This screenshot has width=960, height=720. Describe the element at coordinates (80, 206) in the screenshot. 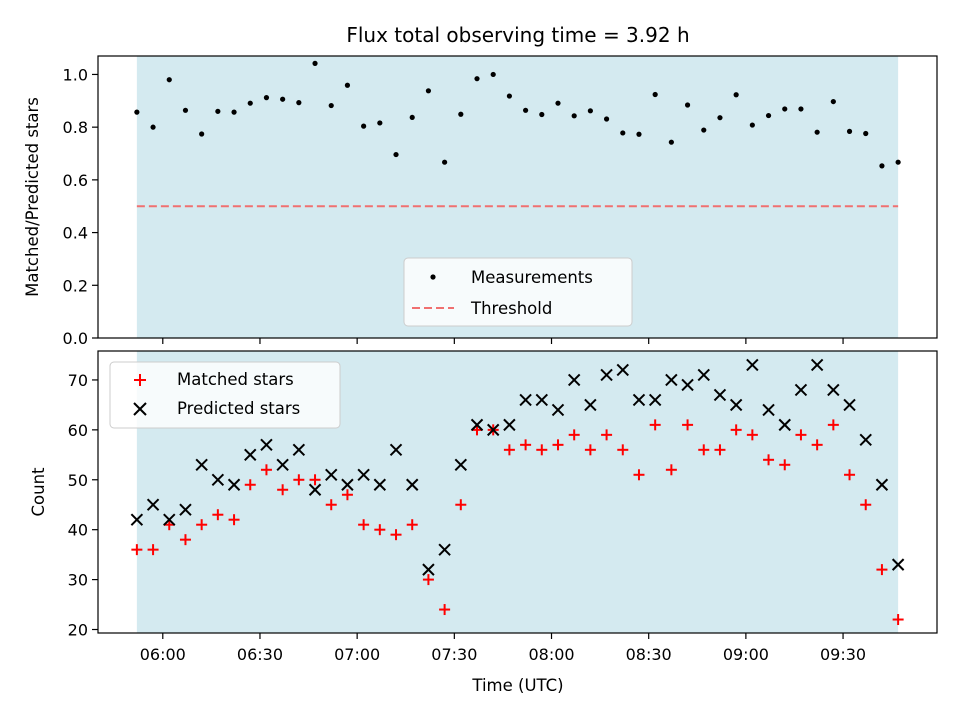

I see `top-y-ticks: 0.0 0.2 0.4 0.6 0.8 1.0` at that location.